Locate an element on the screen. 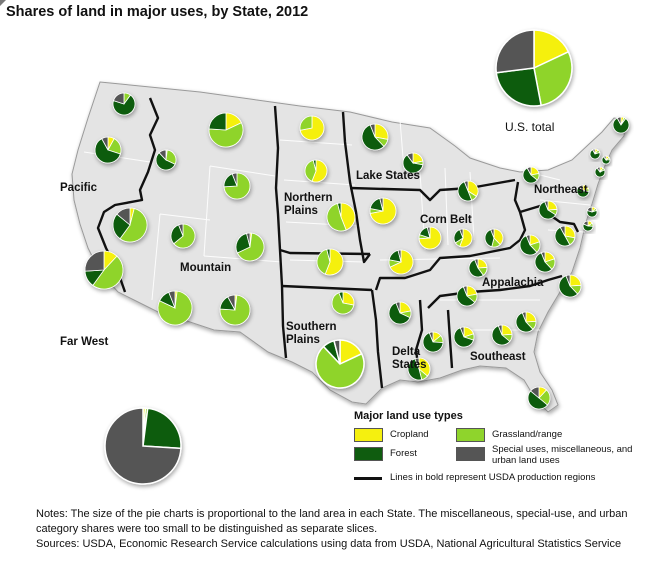 Image resolution: width=672 pixels, height=562 pixels. region-label-northeast: Northeast is located at coordinates (561, 190).